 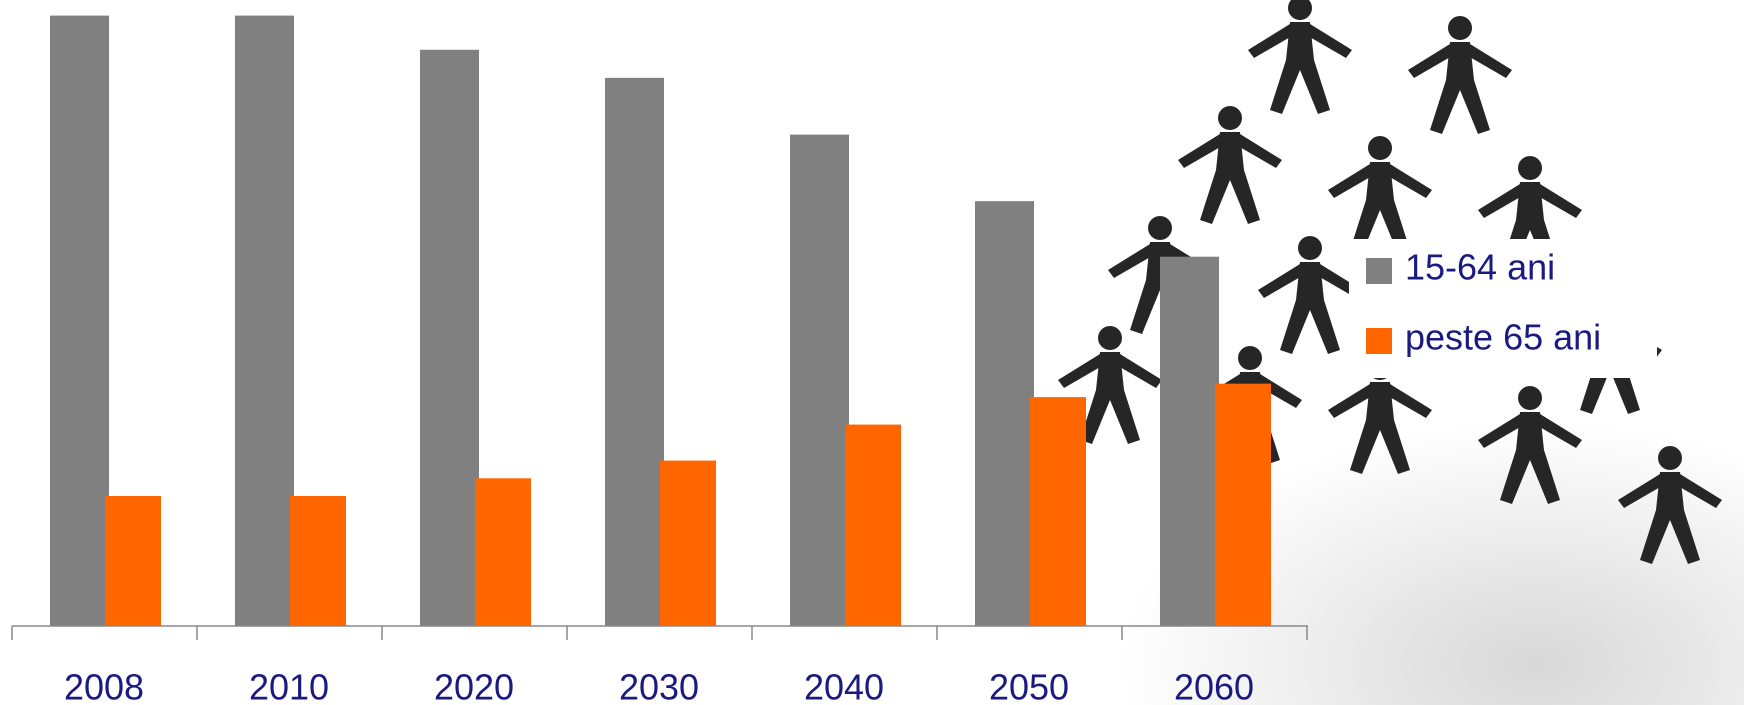 What do you see at coordinates (1480, 267) in the screenshot?
I see `legend-label: 15-64 ani` at bounding box center [1480, 267].